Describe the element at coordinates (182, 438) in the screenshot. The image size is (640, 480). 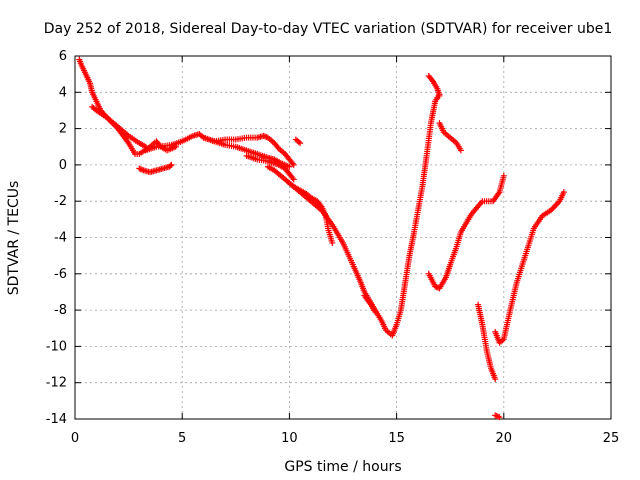
I see `x-tick-label: 5` at that location.